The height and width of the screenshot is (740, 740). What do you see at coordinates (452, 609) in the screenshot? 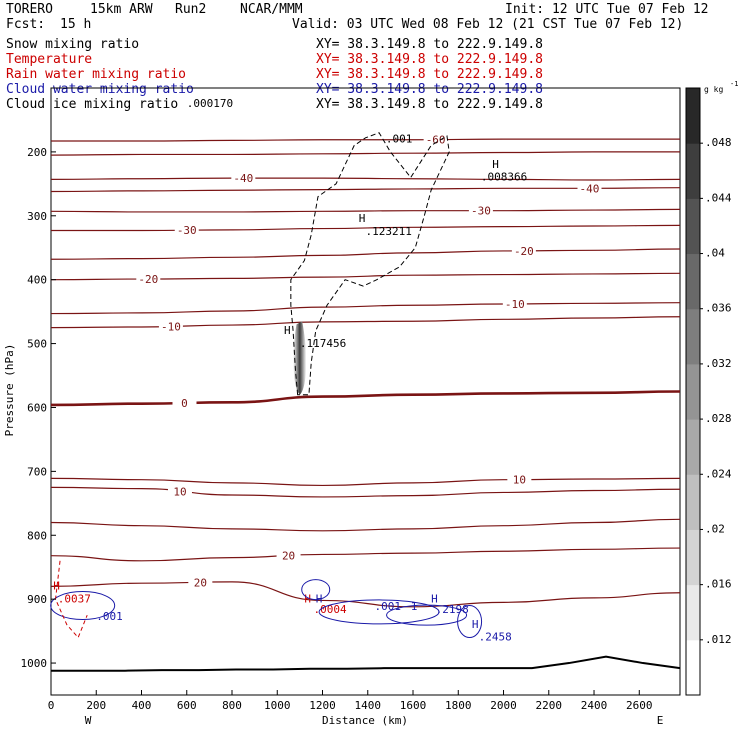
I see `value-annotation: .2198` at bounding box center [452, 609].